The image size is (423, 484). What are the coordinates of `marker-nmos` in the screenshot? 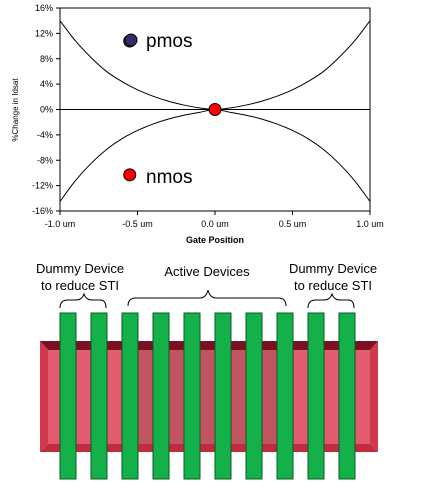 It's located at (130, 175).